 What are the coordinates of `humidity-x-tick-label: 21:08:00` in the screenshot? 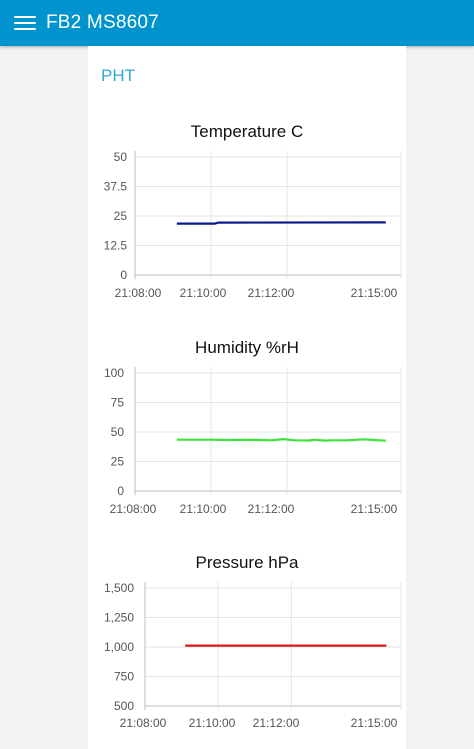 It's located at (133, 509).